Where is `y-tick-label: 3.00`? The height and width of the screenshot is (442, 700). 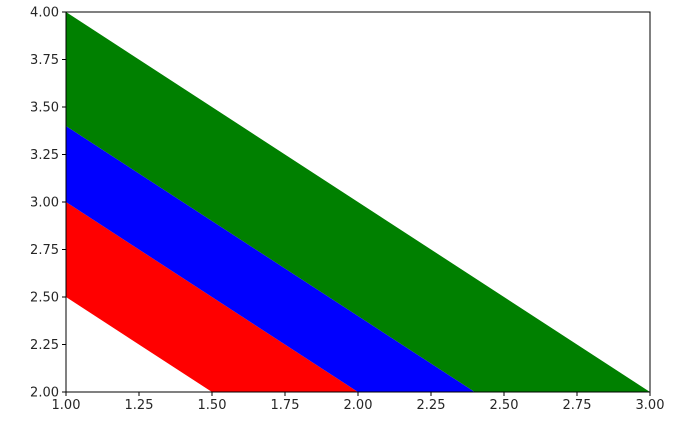
y-tick-label: 3.00 is located at coordinates (44, 203).